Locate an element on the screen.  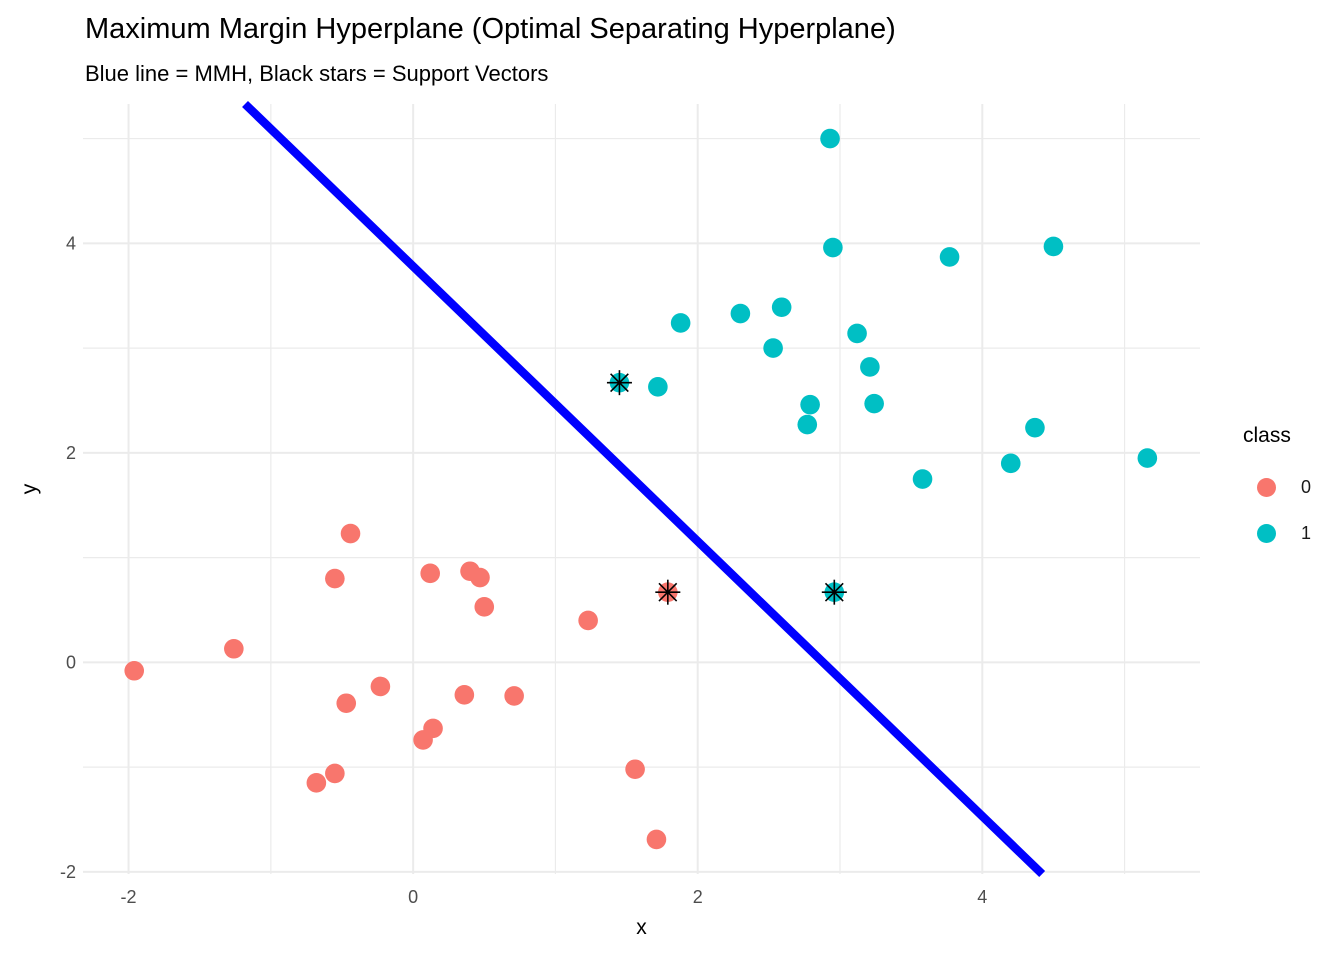
legend-key-class-0-dot-icon is located at coordinates (1266, 487).